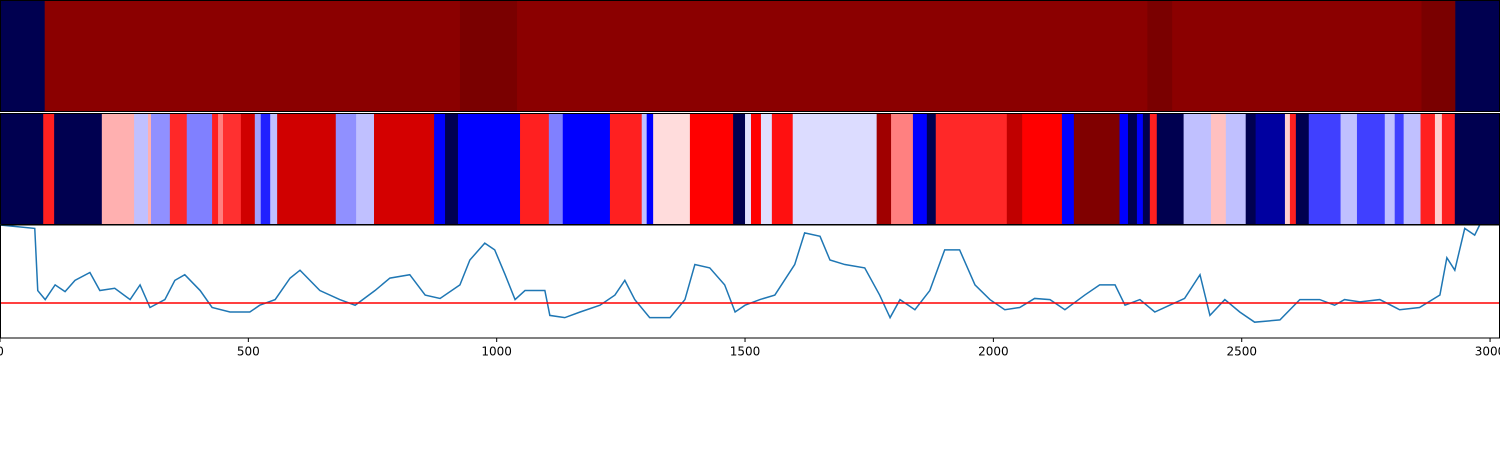  I want to click on x-tick-label: 2000, so click(993, 352).